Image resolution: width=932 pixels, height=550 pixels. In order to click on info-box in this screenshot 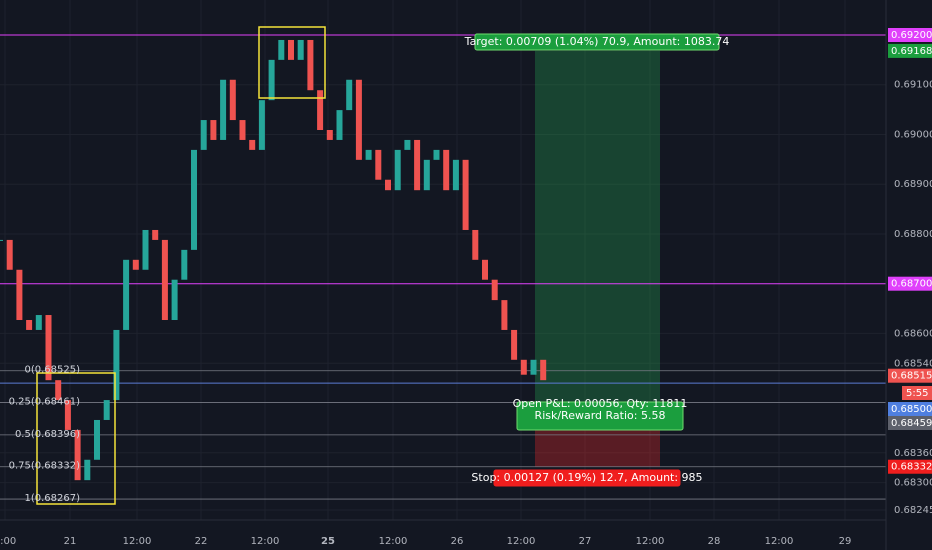, I will do `click(587, 478)`.